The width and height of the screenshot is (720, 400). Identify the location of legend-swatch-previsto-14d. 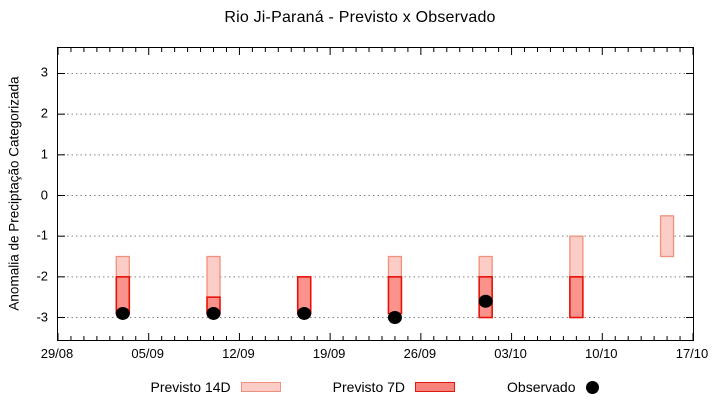
(260, 387).